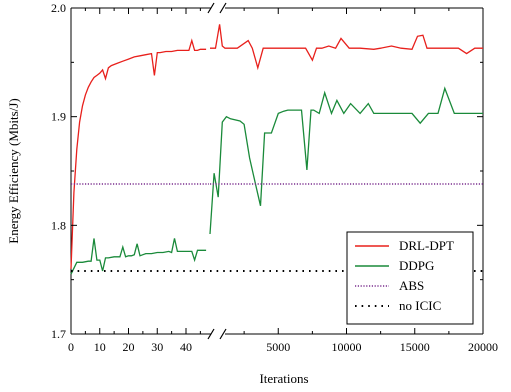  What do you see at coordinates (416, 265) in the screenshot?
I see `legend-label: DDPG` at bounding box center [416, 265].